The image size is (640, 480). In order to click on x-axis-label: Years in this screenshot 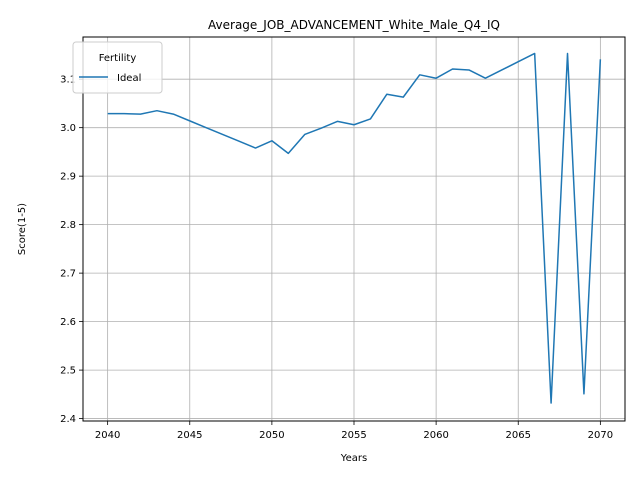, I will do `click(353, 458)`.